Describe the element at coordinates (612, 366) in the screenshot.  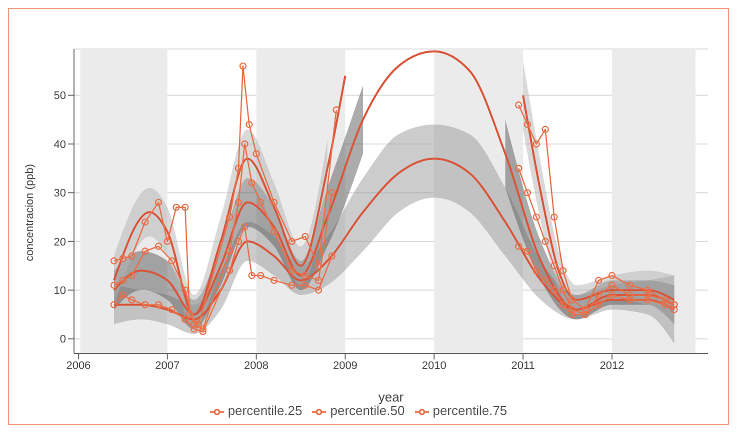
I see `x-tick-label: 2012` at that location.